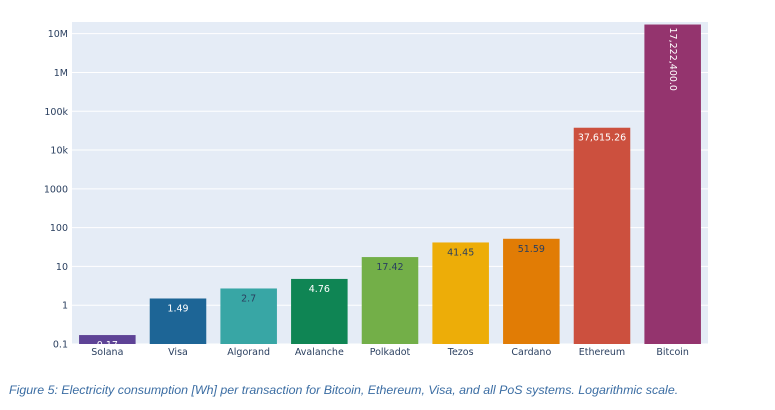 The height and width of the screenshot is (410, 775). Describe the element at coordinates (56, 189) in the screenshot. I see `y-tick-label: 1000` at that location.